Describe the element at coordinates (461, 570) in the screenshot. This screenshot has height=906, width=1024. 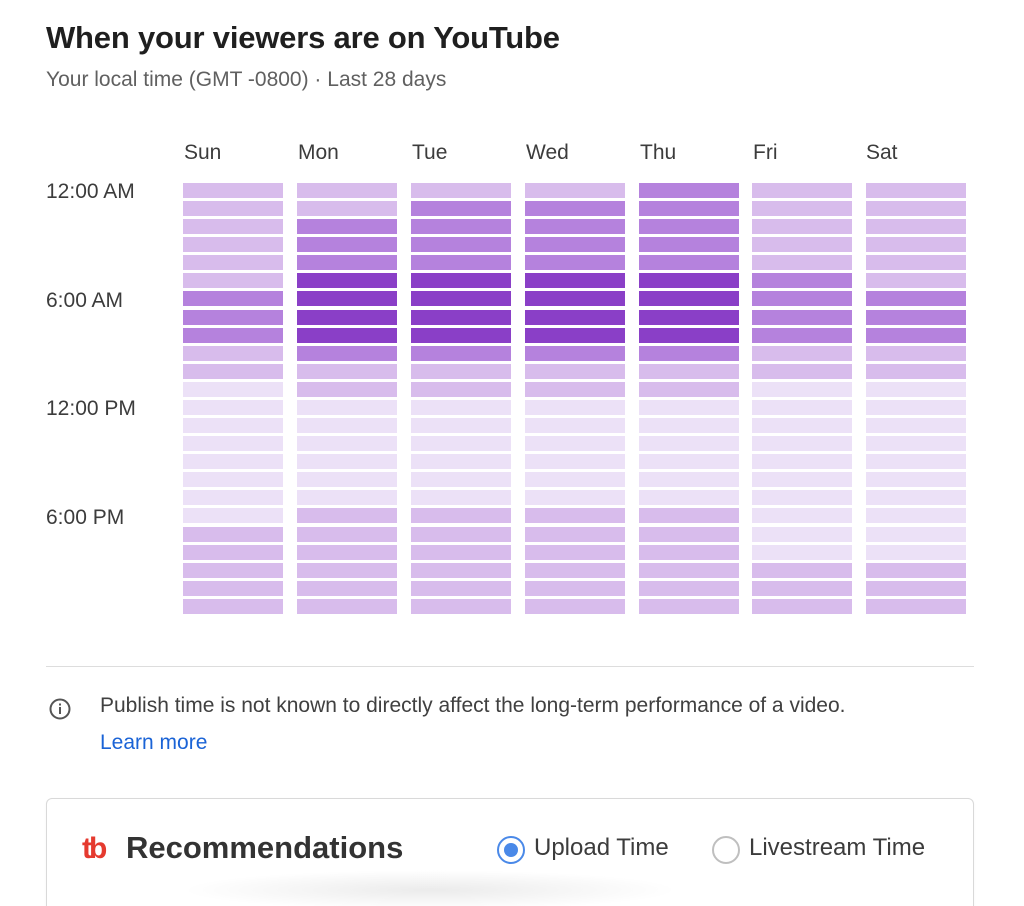
I see `heatmap-cell-tue-h21` at that location.